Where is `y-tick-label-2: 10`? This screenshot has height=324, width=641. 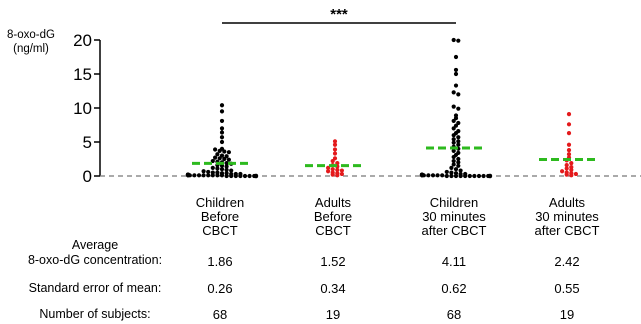 y-tick-label-2: 10 is located at coordinates (82, 108).